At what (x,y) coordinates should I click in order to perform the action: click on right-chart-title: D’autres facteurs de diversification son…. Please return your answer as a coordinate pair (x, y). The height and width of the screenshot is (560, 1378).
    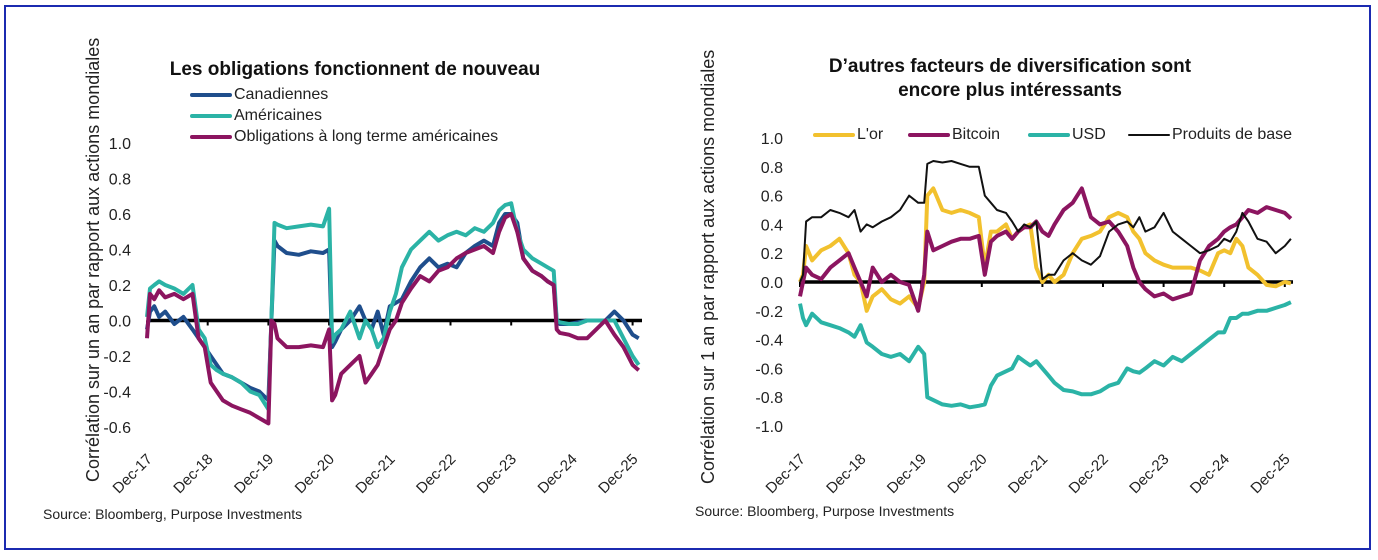
    Looking at the image, I should click on (1010, 79).